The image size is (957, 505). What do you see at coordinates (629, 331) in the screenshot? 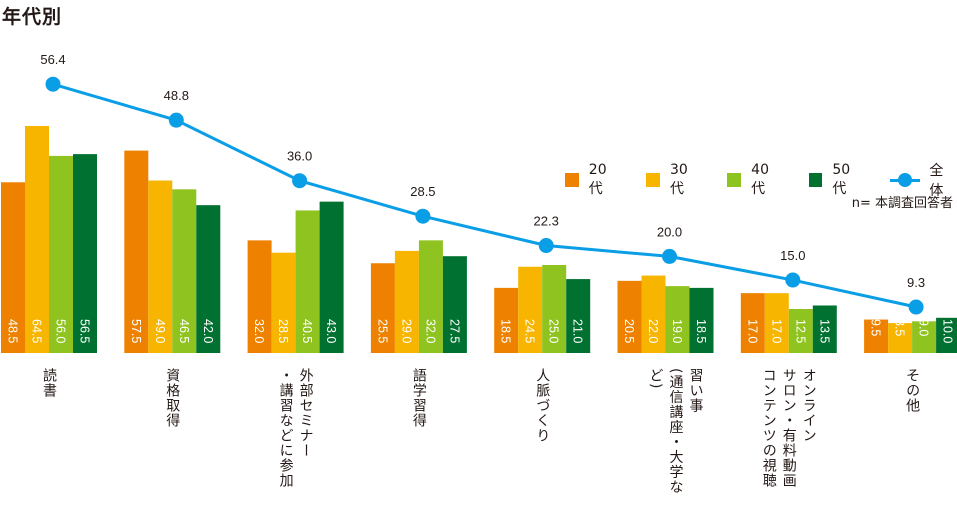
I see `bar-value-label: 20.5` at bounding box center [629, 331].